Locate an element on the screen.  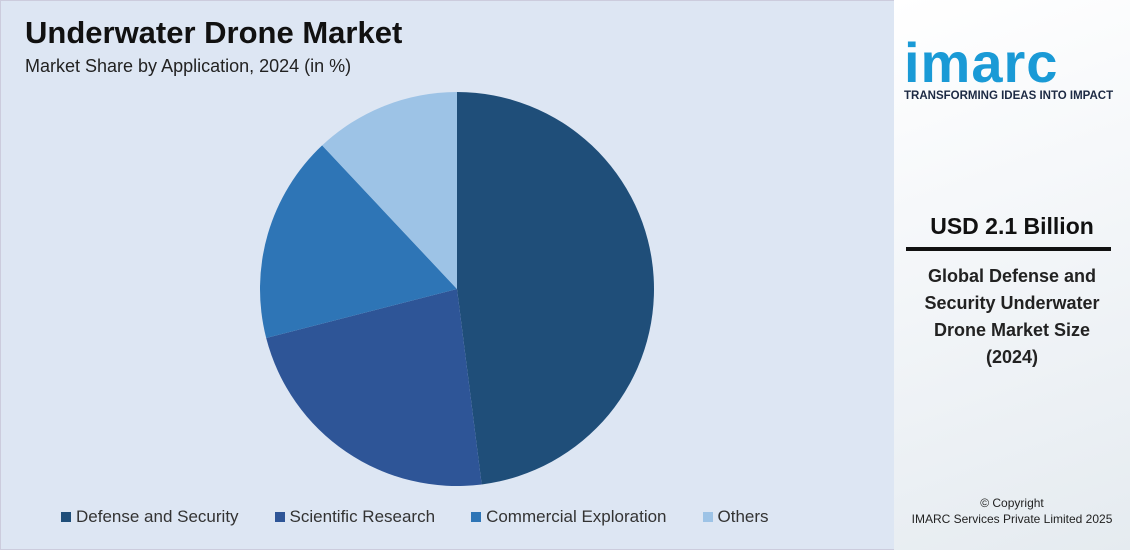
legend-item: Commercial Exploration is located at coordinates (569, 517).